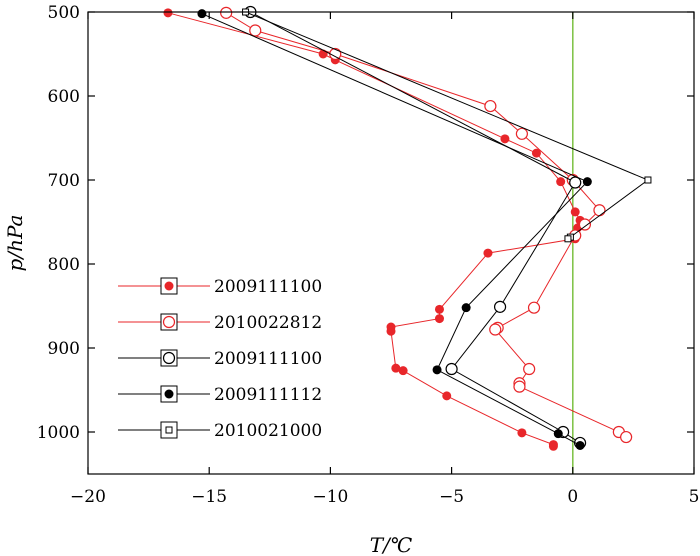  Describe the element at coordinates (694, 497) in the screenshot. I see `x-tick-label: 5` at that location.